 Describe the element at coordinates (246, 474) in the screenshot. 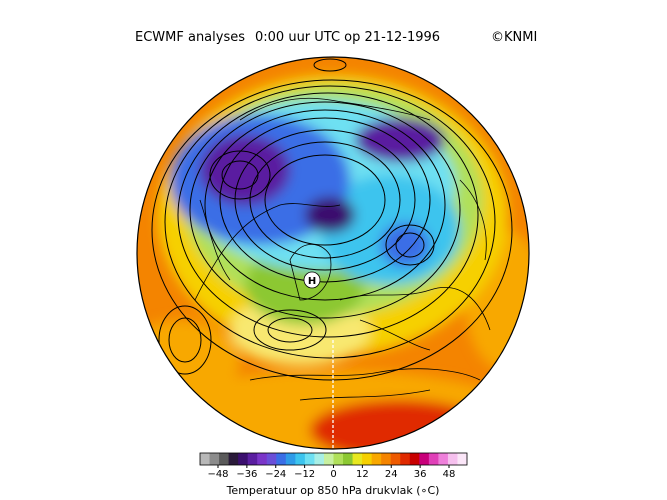

I see `colorbar-tick-label: −36` at that location.